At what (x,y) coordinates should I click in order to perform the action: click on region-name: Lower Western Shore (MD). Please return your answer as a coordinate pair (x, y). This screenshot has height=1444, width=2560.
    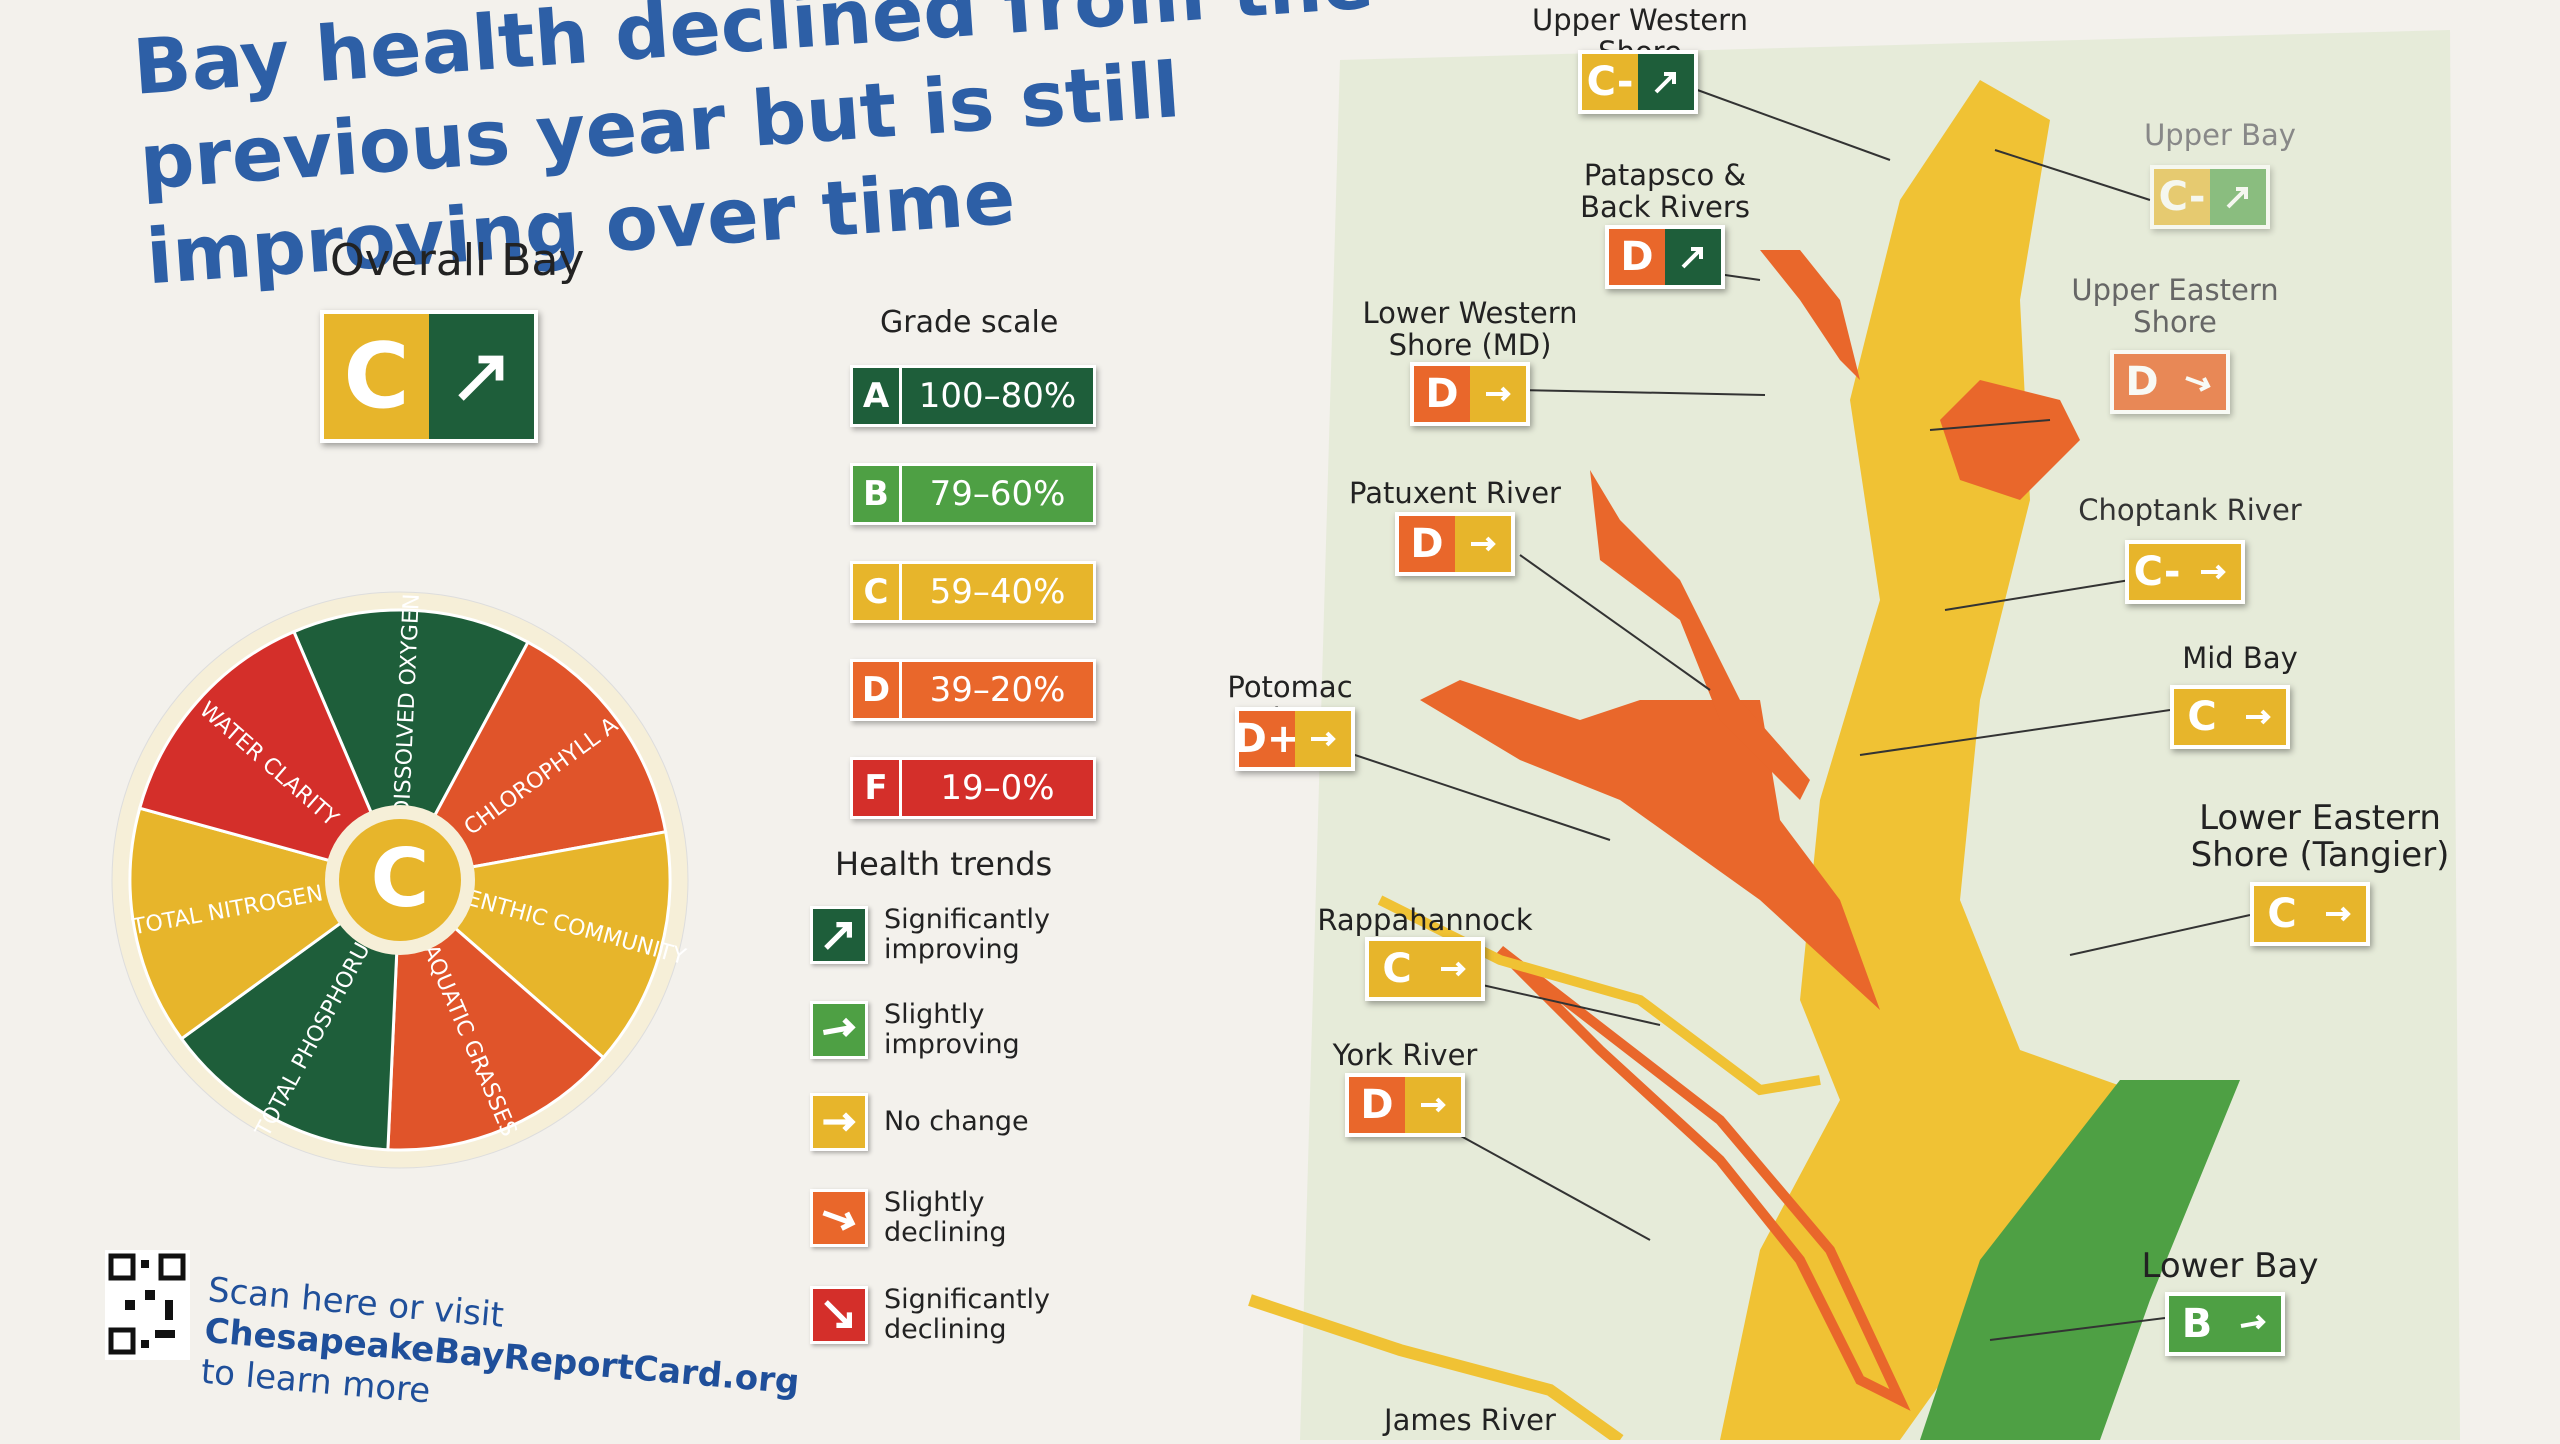
    Looking at the image, I should click on (1470, 329).